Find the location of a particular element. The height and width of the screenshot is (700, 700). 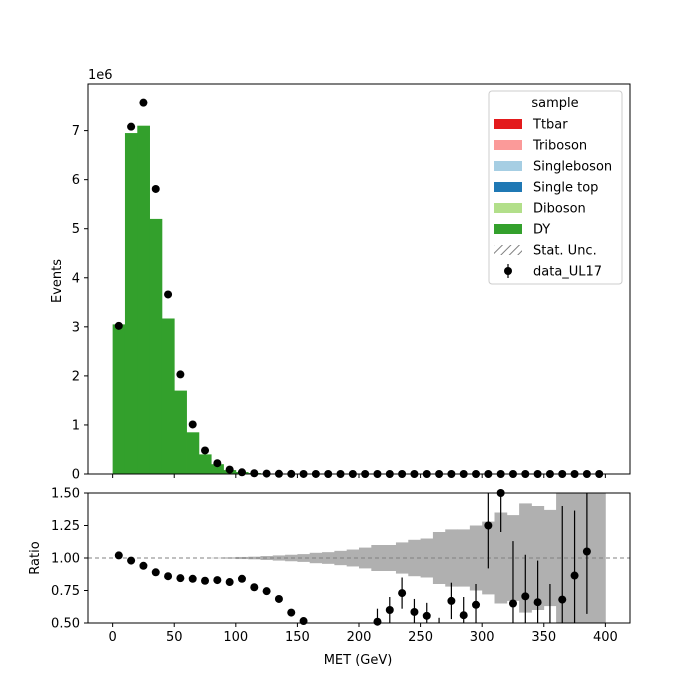

x-tick-label: 150 is located at coordinates (297, 637).